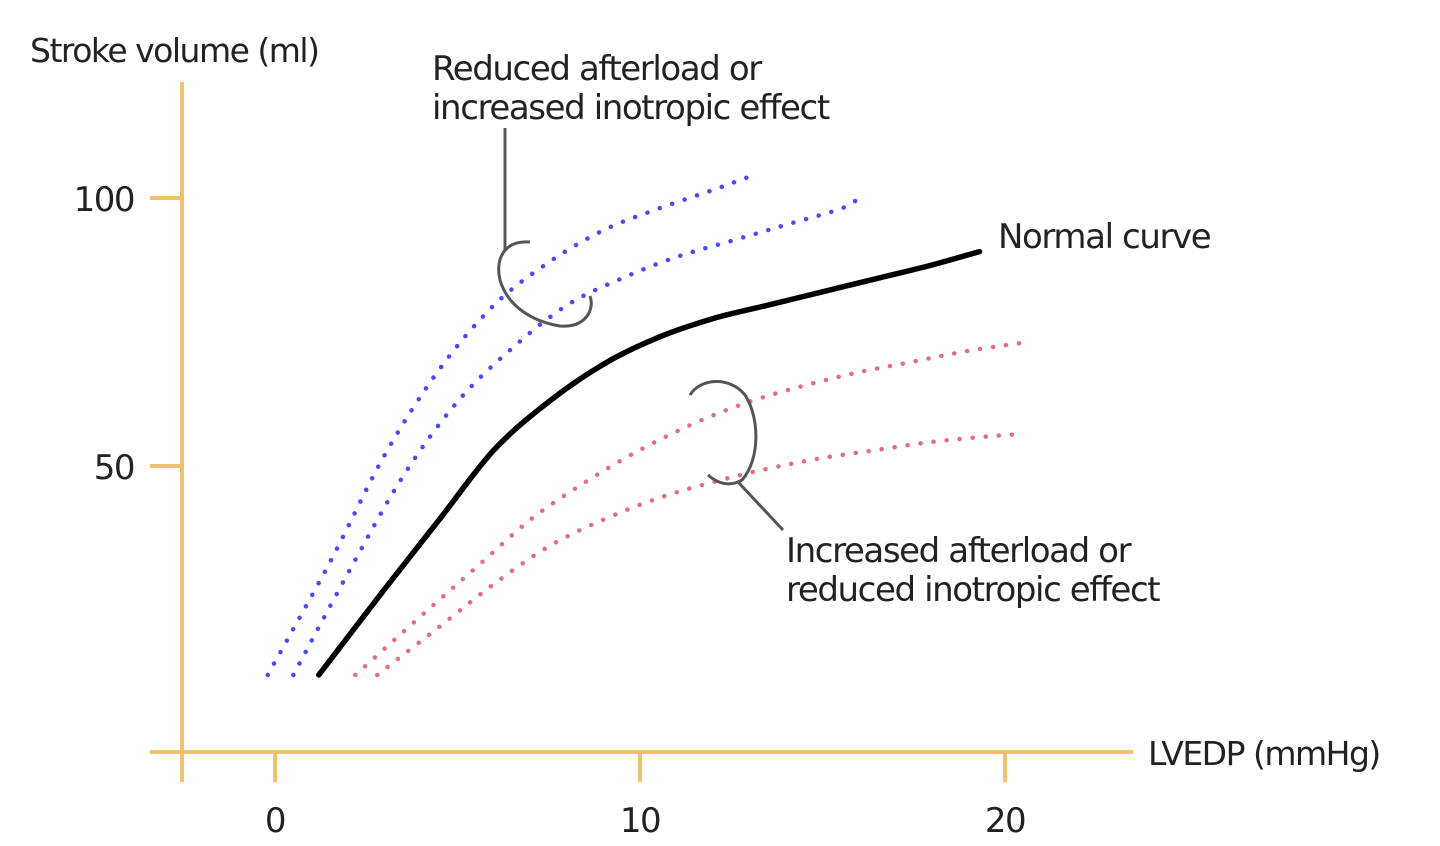  Describe the element at coordinates (128, 334) in the screenshot. I see `y-ticks: 50 100` at that location.